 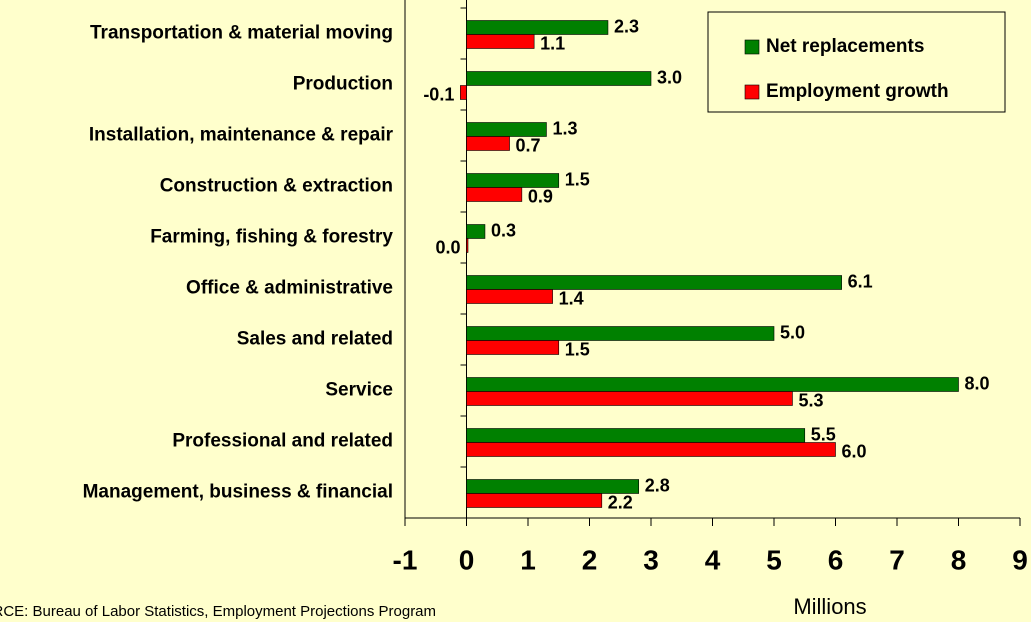 I want to click on category-label: Service, so click(x=359, y=390).